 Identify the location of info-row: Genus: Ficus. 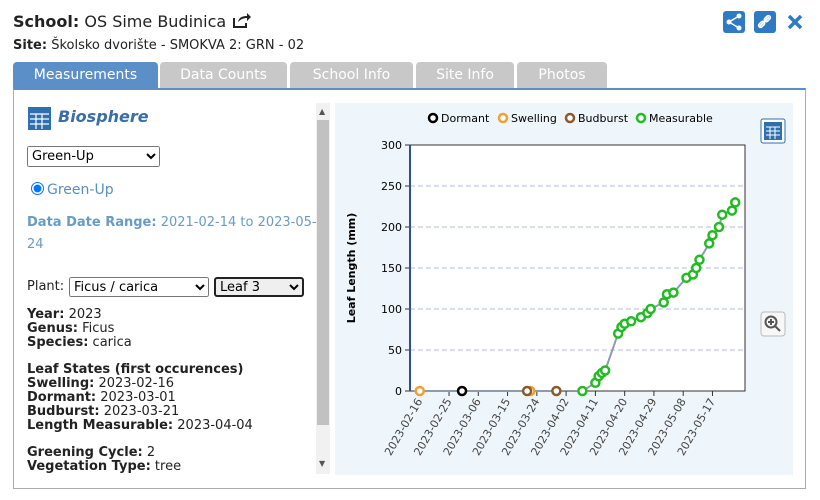
(79, 329).